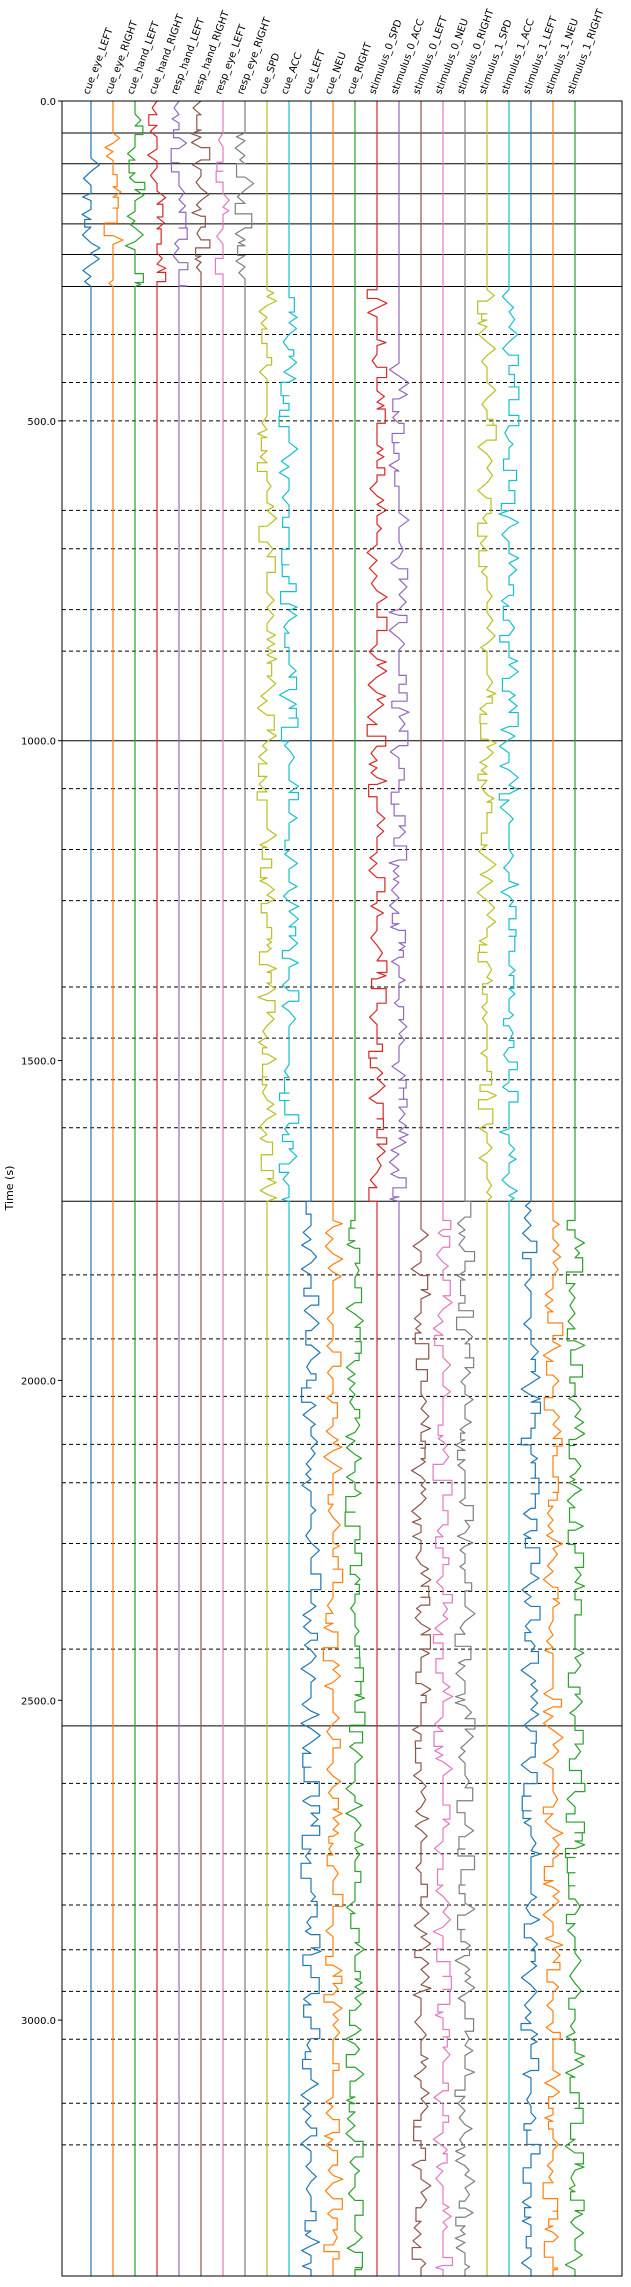 This screenshot has height=2287, width=631. What do you see at coordinates (157, 1188) in the screenshot?
I see `trace-cue-hand-right` at bounding box center [157, 1188].